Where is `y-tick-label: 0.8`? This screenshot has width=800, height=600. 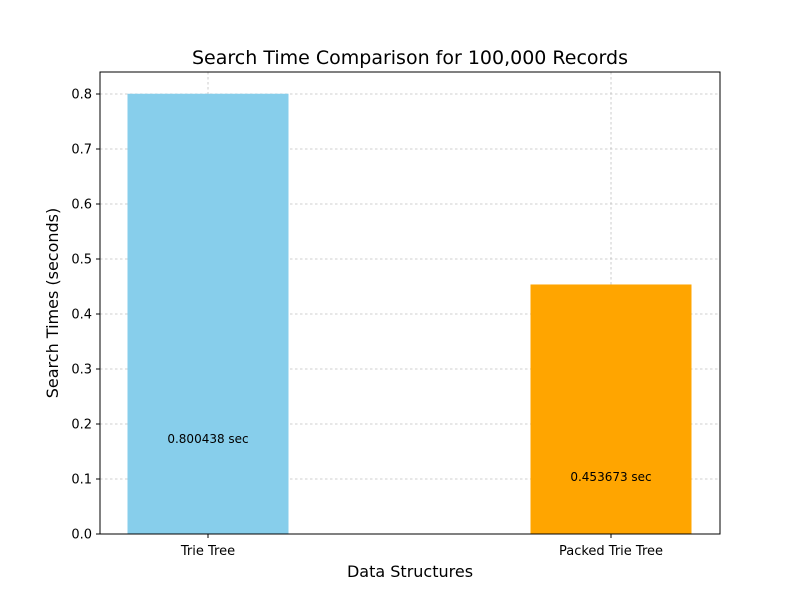 y-tick-label: 0.8 is located at coordinates (81, 95).